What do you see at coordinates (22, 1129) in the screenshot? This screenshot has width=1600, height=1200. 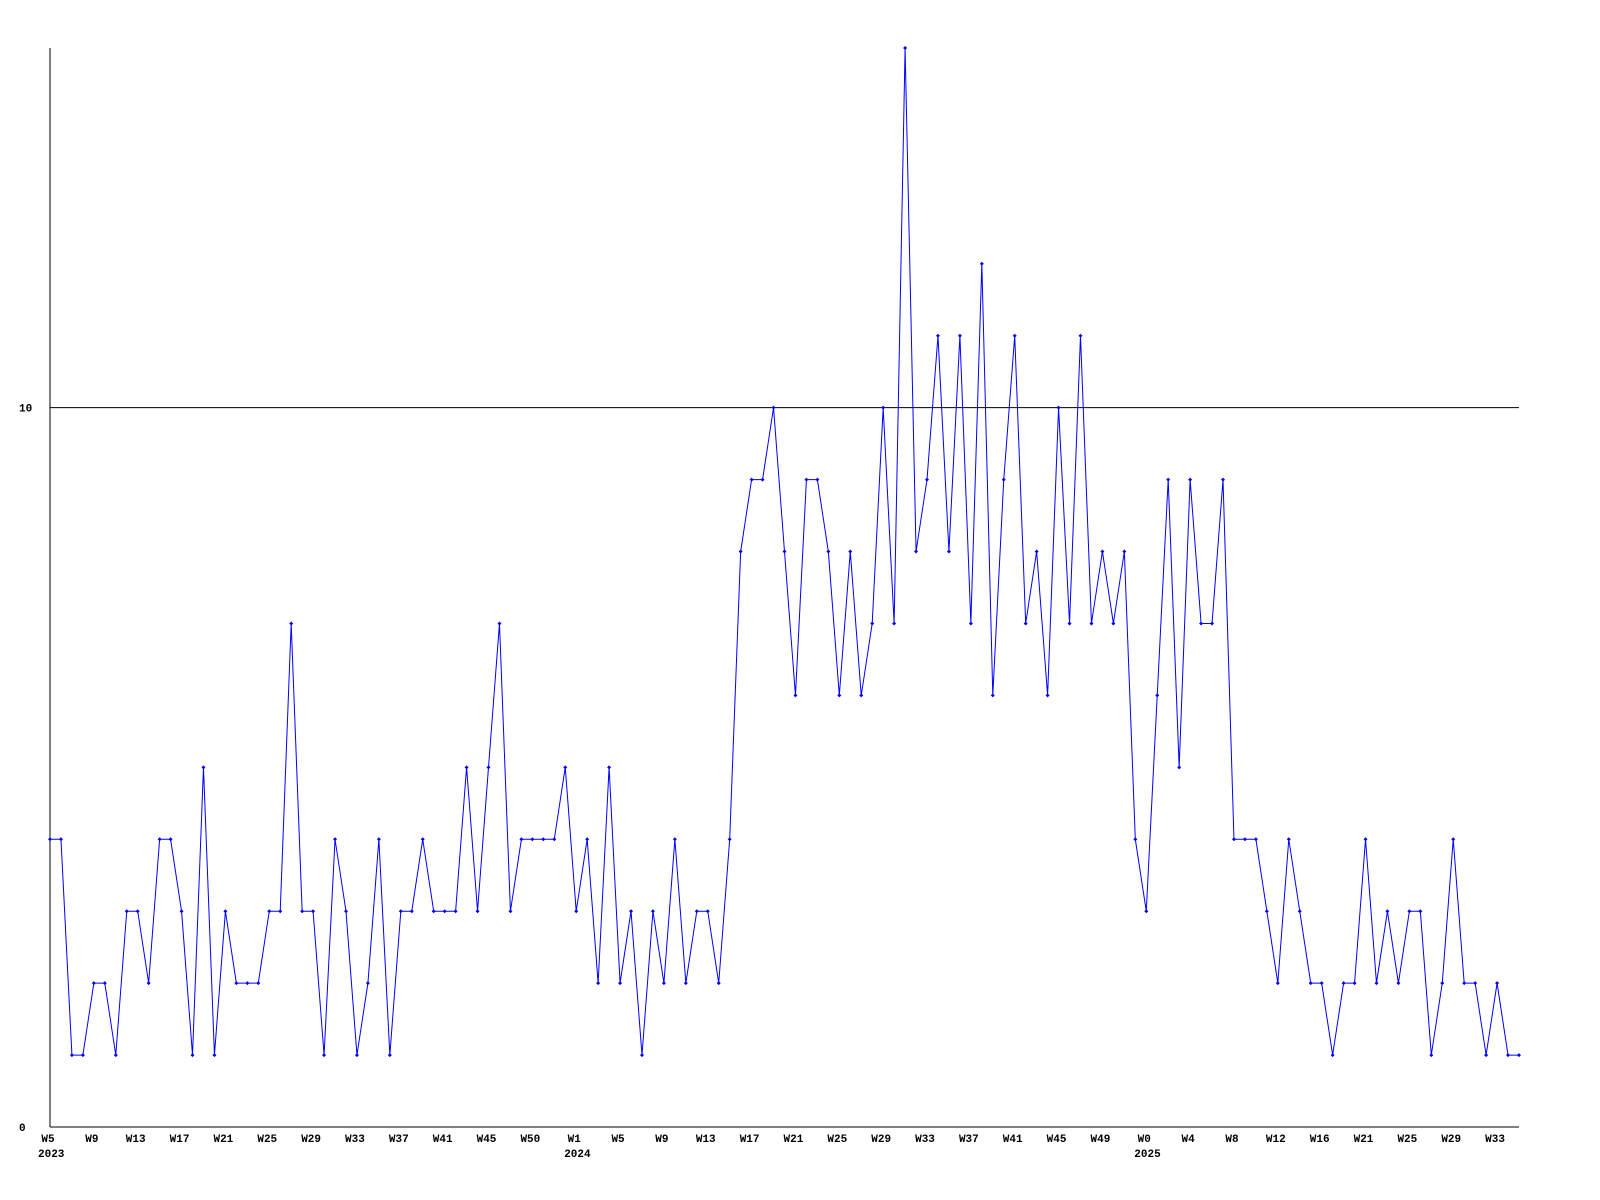 I see `y-tick-label: 0` at bounding box center [22, 1129].